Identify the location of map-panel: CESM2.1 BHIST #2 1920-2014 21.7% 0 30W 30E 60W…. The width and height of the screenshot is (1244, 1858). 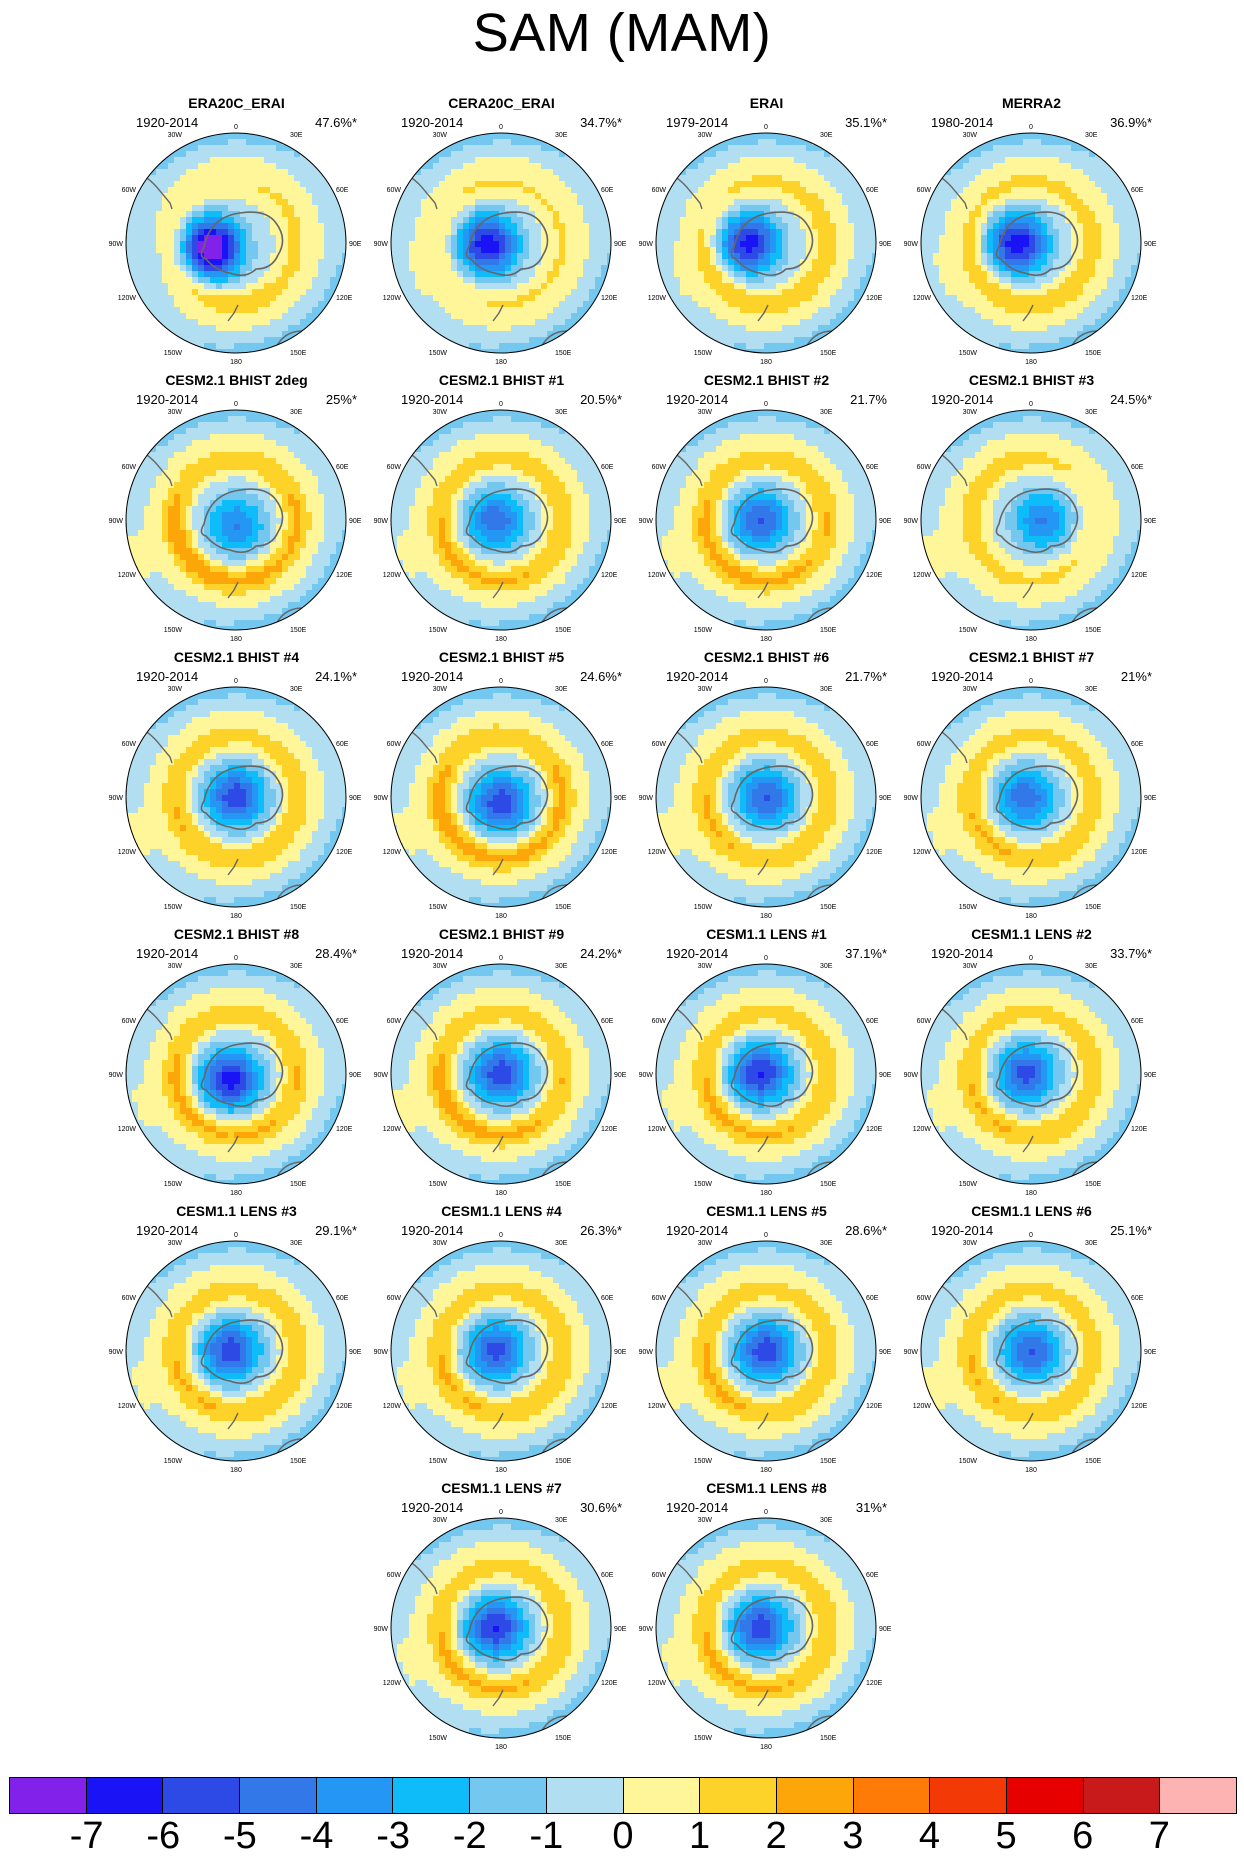
(766, 508).